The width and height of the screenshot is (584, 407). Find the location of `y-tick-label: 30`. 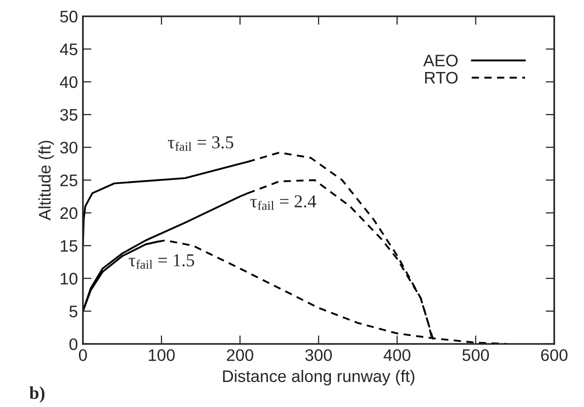

y-tick-label: 30 is located at coordinates (69, 148).